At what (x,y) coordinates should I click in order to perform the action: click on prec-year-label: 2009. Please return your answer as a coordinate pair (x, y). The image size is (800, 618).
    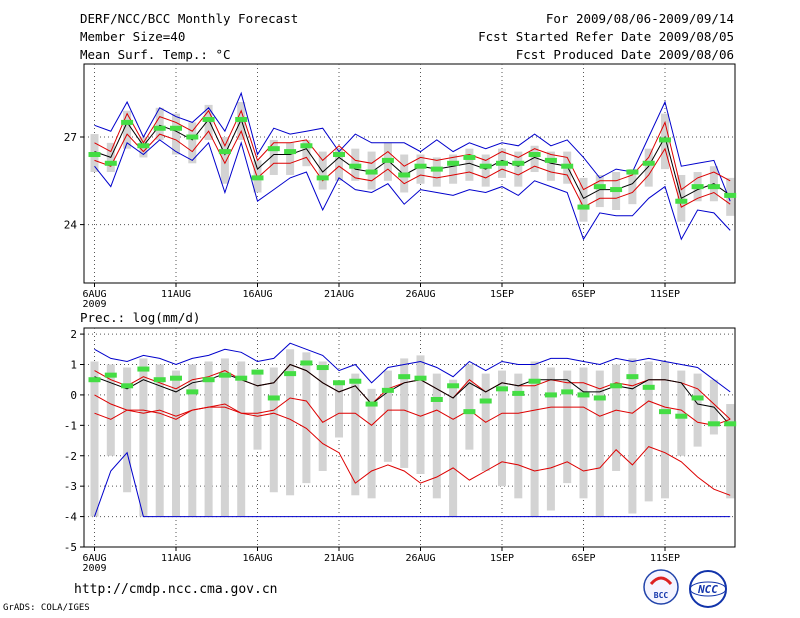
    Looking at the image, I should click on (94, 568).